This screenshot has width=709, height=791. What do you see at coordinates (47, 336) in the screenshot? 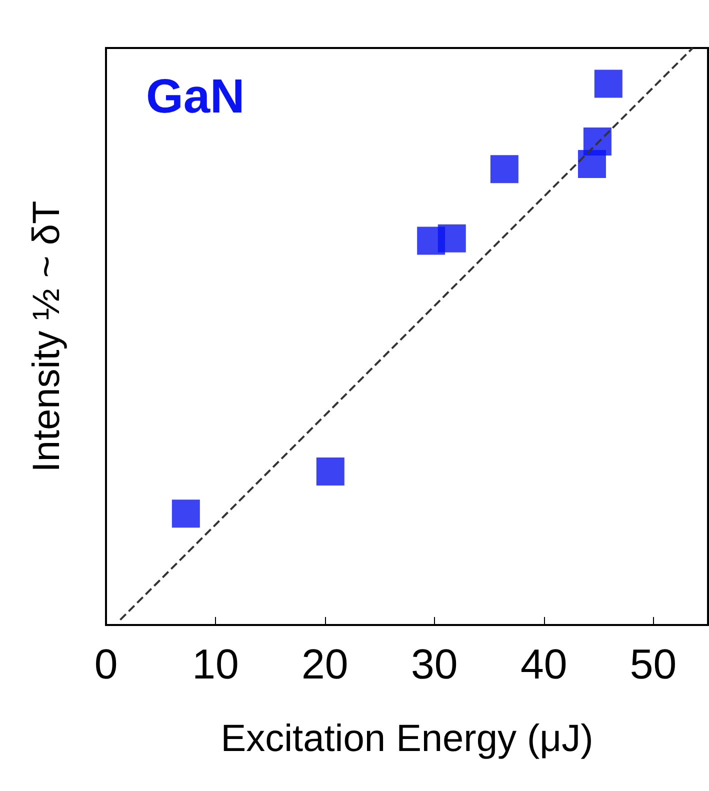
I see `y-axis-title: Intensity ½ ~ δT` at bounding box center [47, 336].